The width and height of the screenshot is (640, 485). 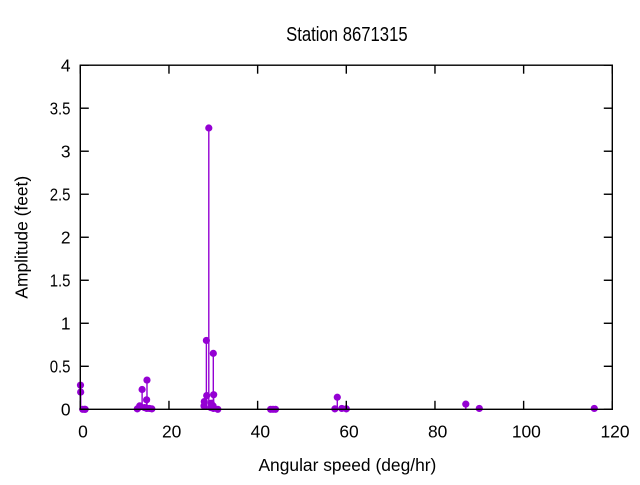 What do you see at coordinates (60, 109) in the screenshot?
I see `svg-text: 3.5` at bounding box center [60, 109].